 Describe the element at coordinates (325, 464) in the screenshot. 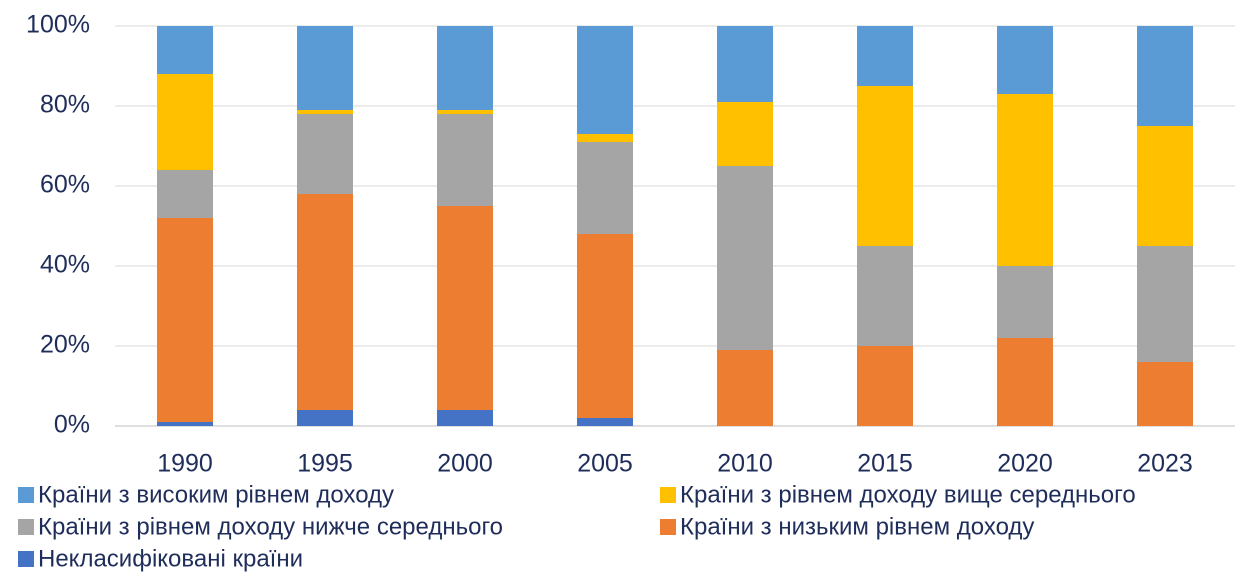

I see `x-tick-label: 1995` at that location.